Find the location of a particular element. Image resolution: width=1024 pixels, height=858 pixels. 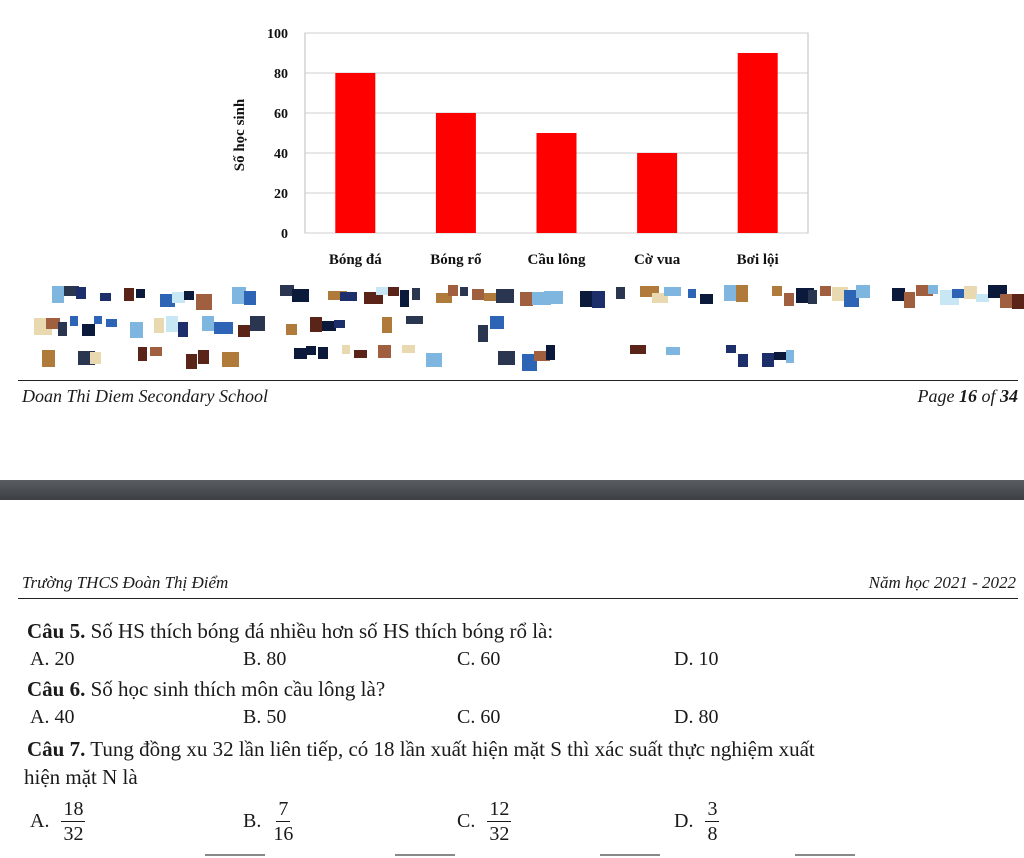

q6-option-b-letter: B. is located at coordinates (252, 717).